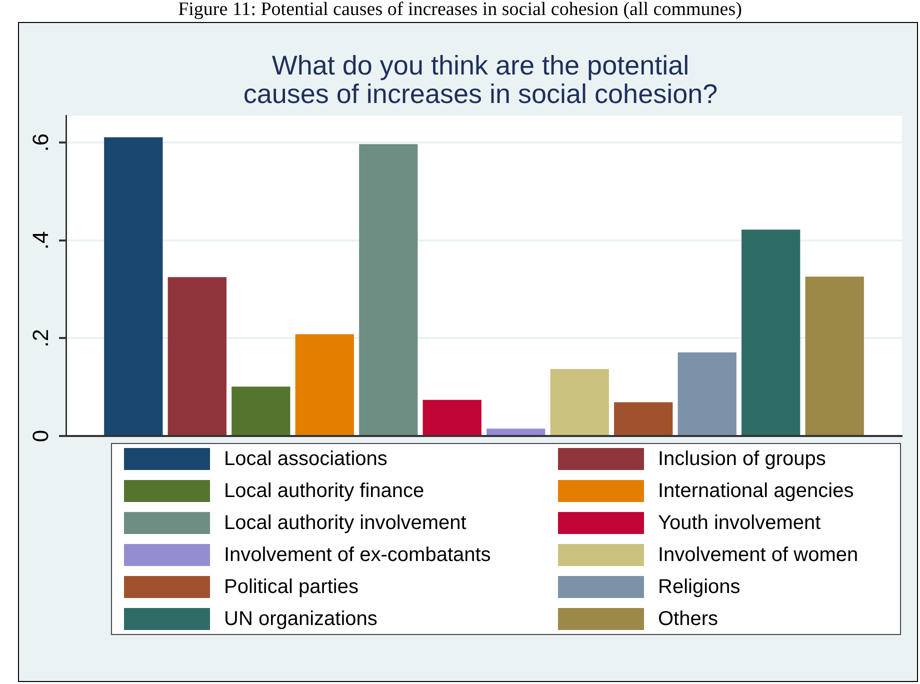 This screenshot has width=920, height=684. What do you see at coordinates (41, 338) in the screenshot?
I see `y-tick-label: .2` at bounding box center [41, 338].